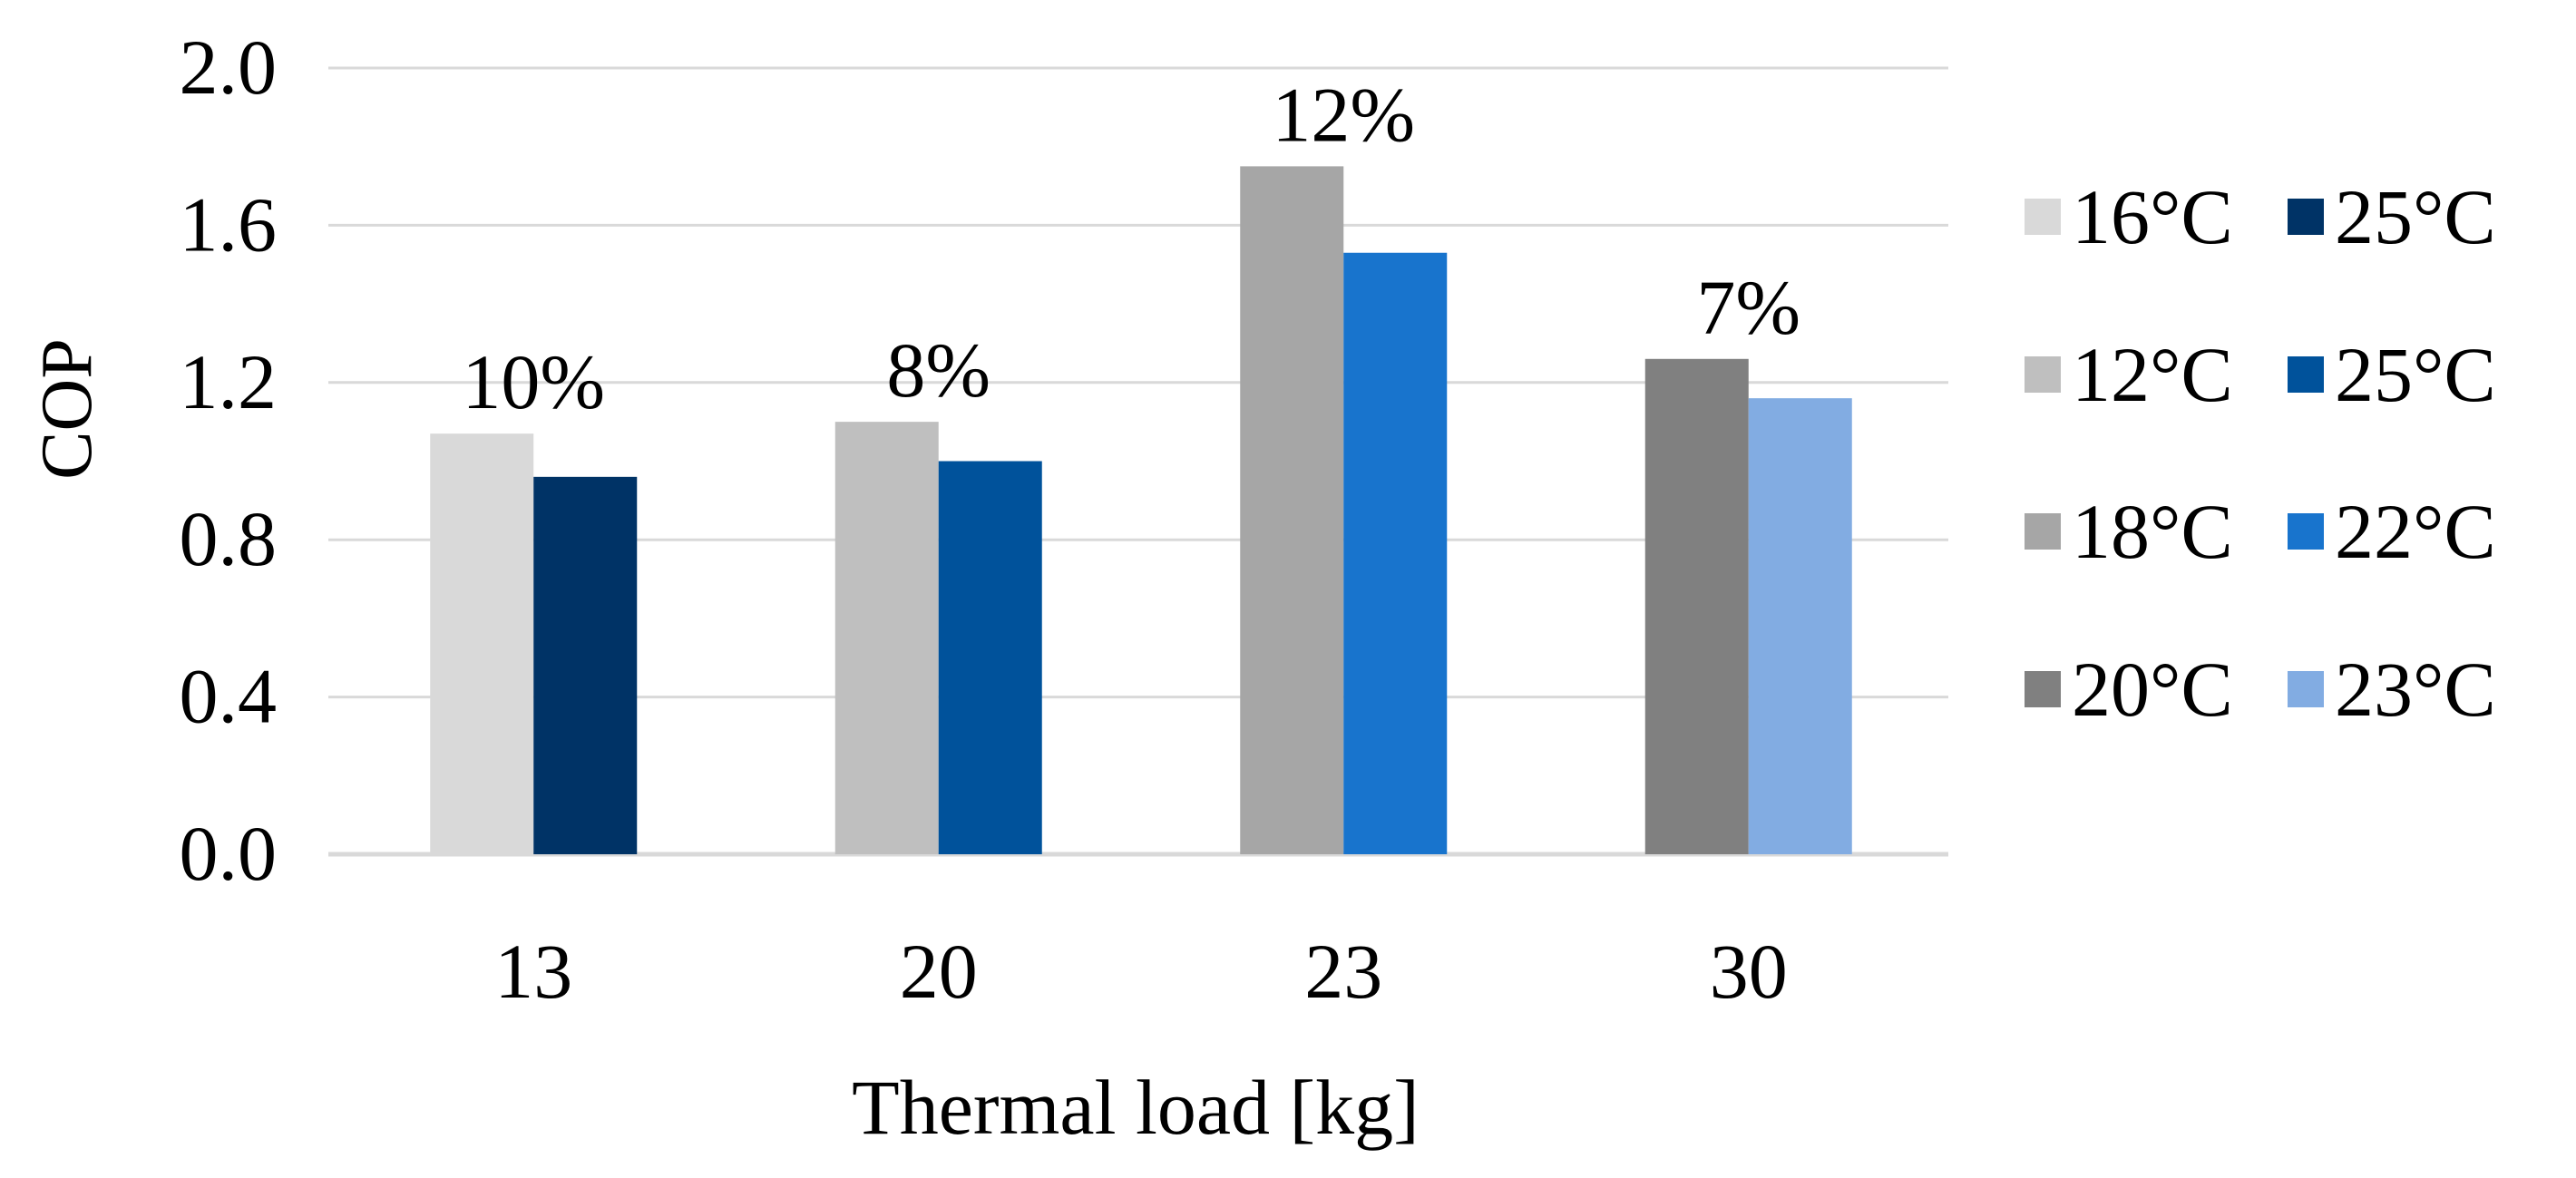 This screenshot has height=1178, width=2576. Describe the element at coordinates (533, 971) in the screenshot. I see `x-tick-label: 13` at that location.